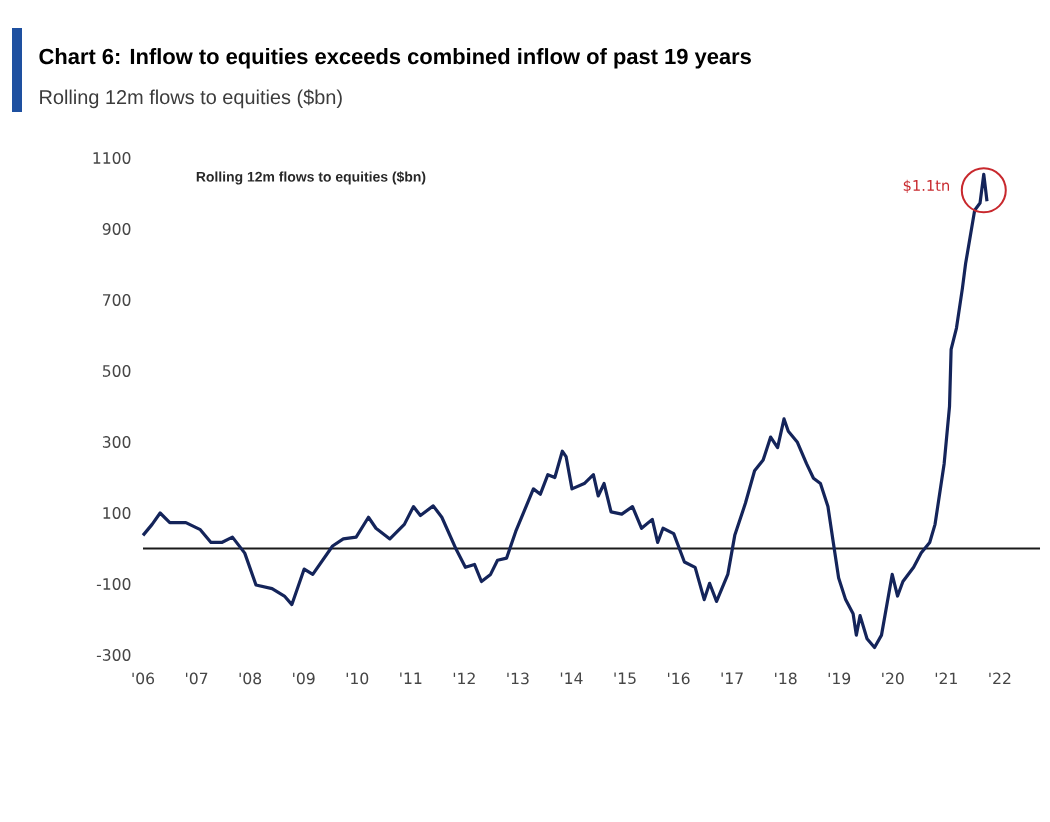  I want to click on x-tick-label: '22, so click(1000, 678).